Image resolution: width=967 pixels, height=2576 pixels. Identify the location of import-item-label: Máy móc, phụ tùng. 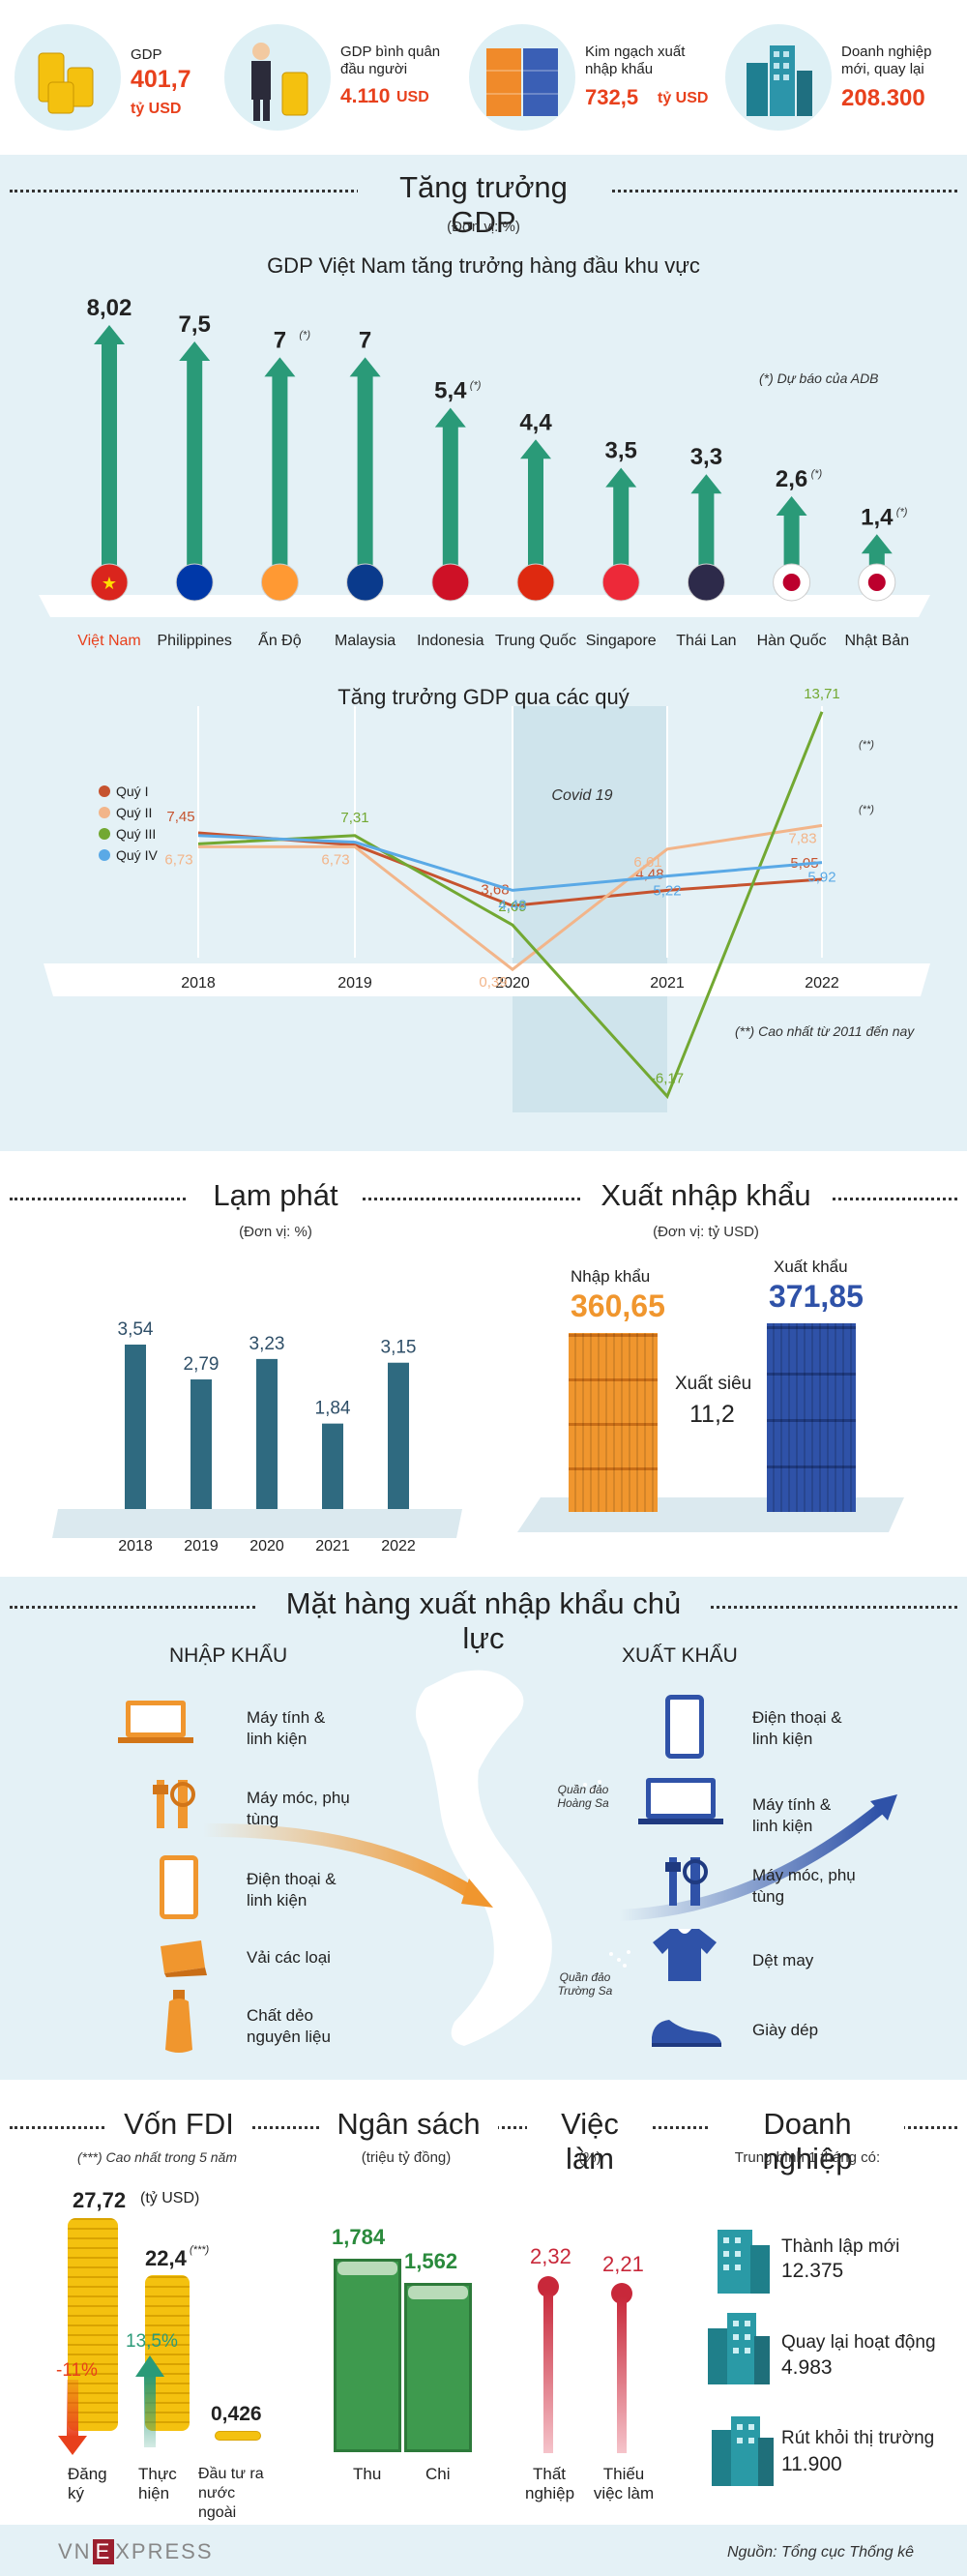
(298, 1809).